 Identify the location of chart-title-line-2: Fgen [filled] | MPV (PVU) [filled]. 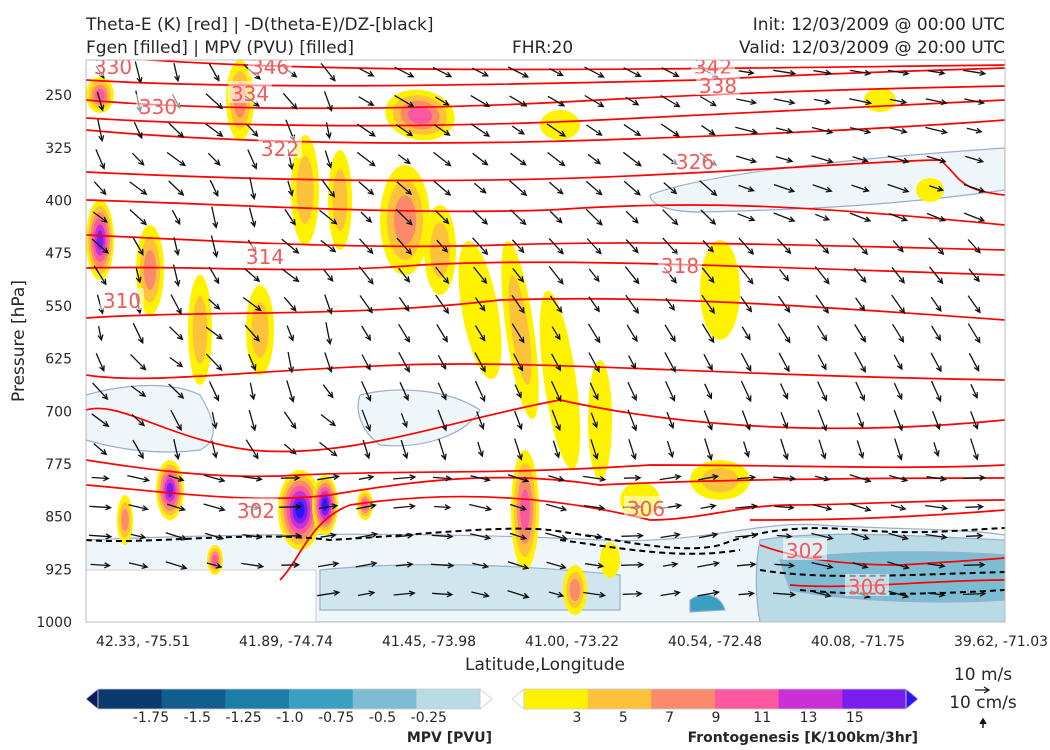
(220, 48).